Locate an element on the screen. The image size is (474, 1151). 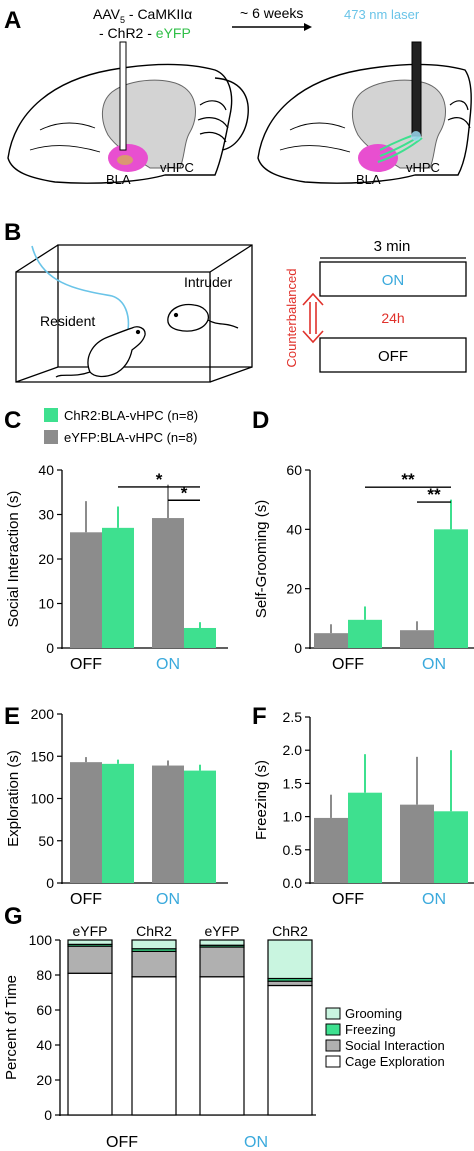
vhpc-label-left: vHPC is located at coordinates (177, 167).